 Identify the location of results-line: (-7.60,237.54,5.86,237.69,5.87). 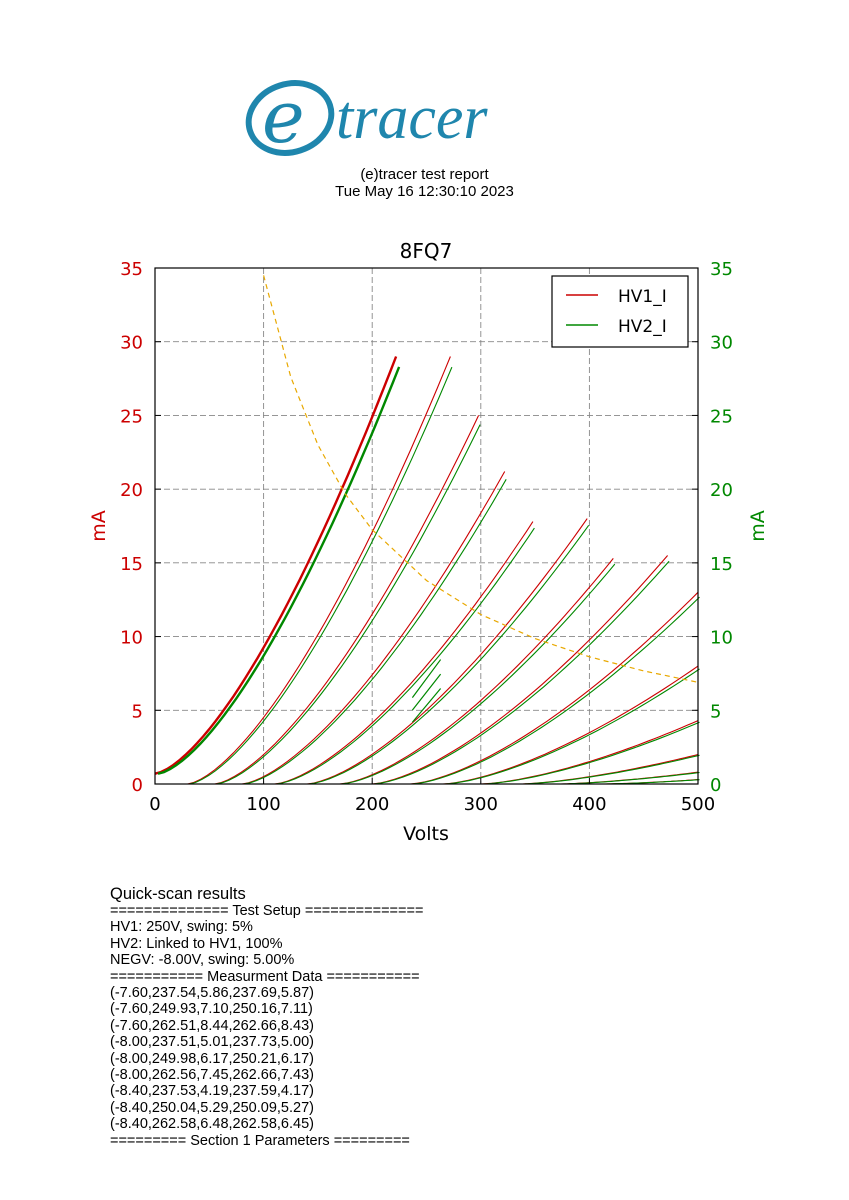
(212, 993).